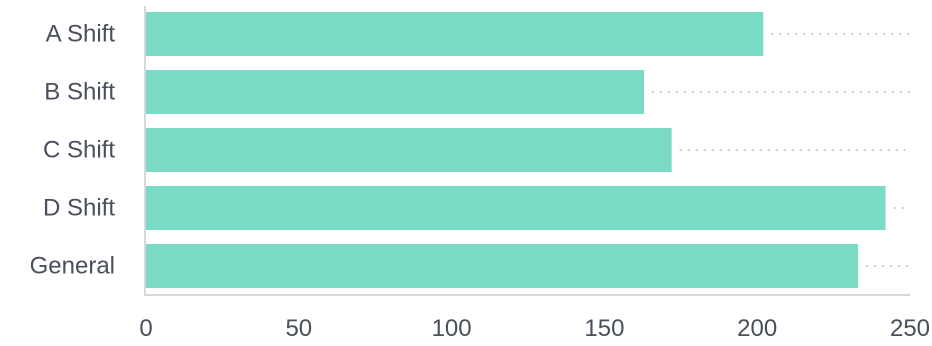 This screenshot has height=346, width=932. I want to click on category-label: A Shift, so click(81, 34).